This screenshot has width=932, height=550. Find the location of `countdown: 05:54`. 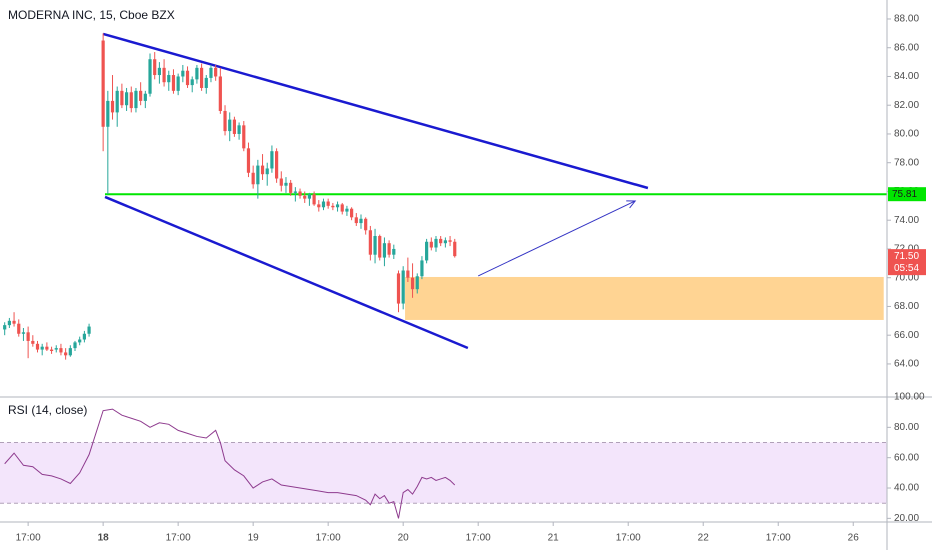

countdown: 05:54 is located at coordinates (906, 268).